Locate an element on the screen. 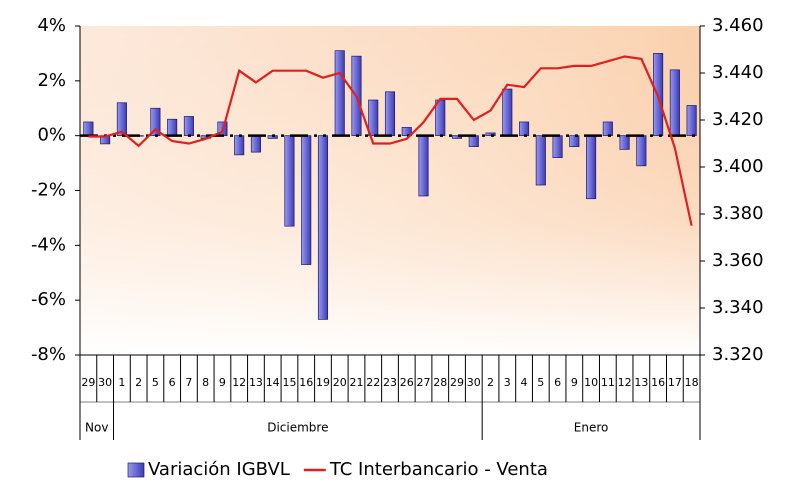 The image size is (790, 484). y2-tick-label: 3.320 is located at coordinates (738, 354).